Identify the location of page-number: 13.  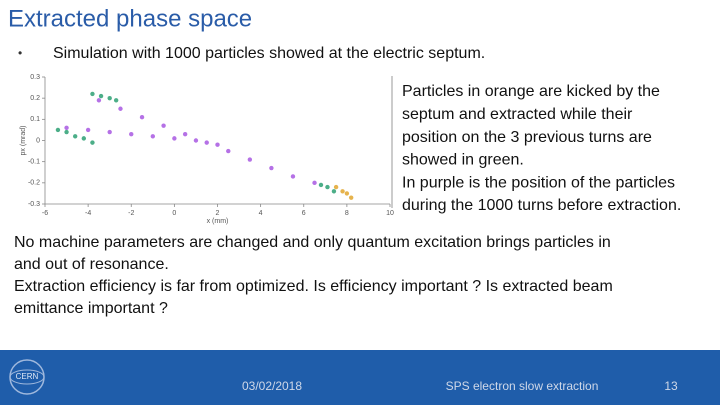
(671, 386).